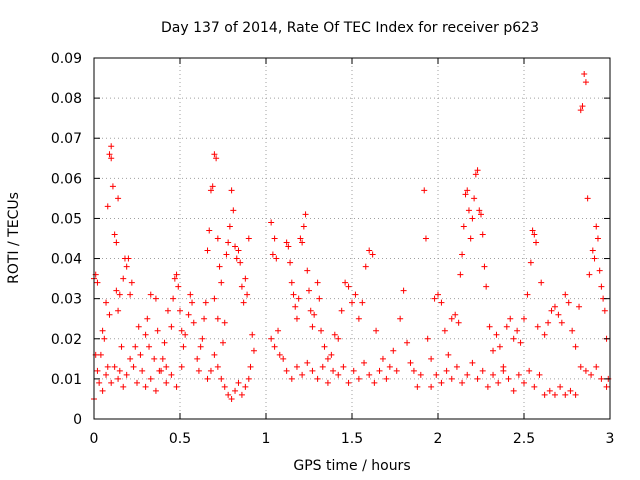 This screenshot has width=640, height=480. Describe the element at coordinates (14, 238) in the screenshot. I see `y-axis-label: ROTI / TECUs` at that location.